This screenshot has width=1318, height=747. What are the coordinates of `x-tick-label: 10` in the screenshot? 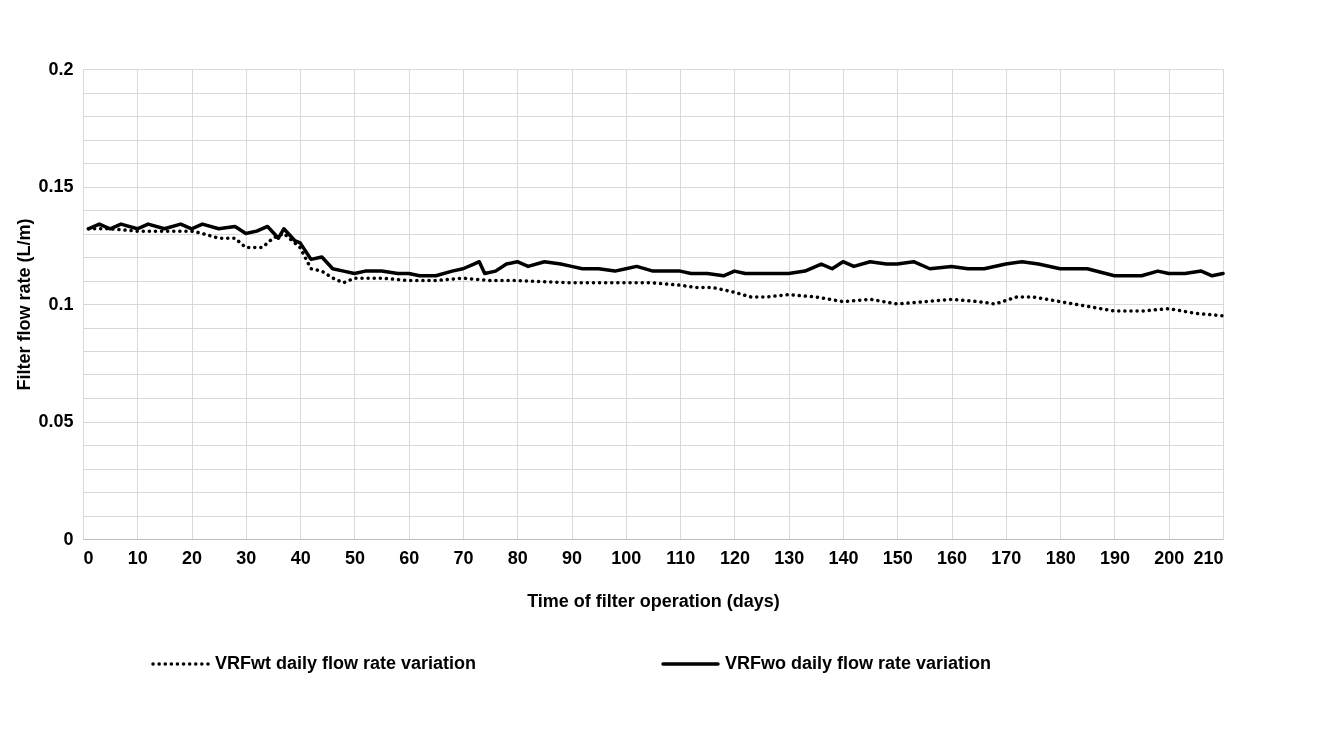 It's located at (137, 557).